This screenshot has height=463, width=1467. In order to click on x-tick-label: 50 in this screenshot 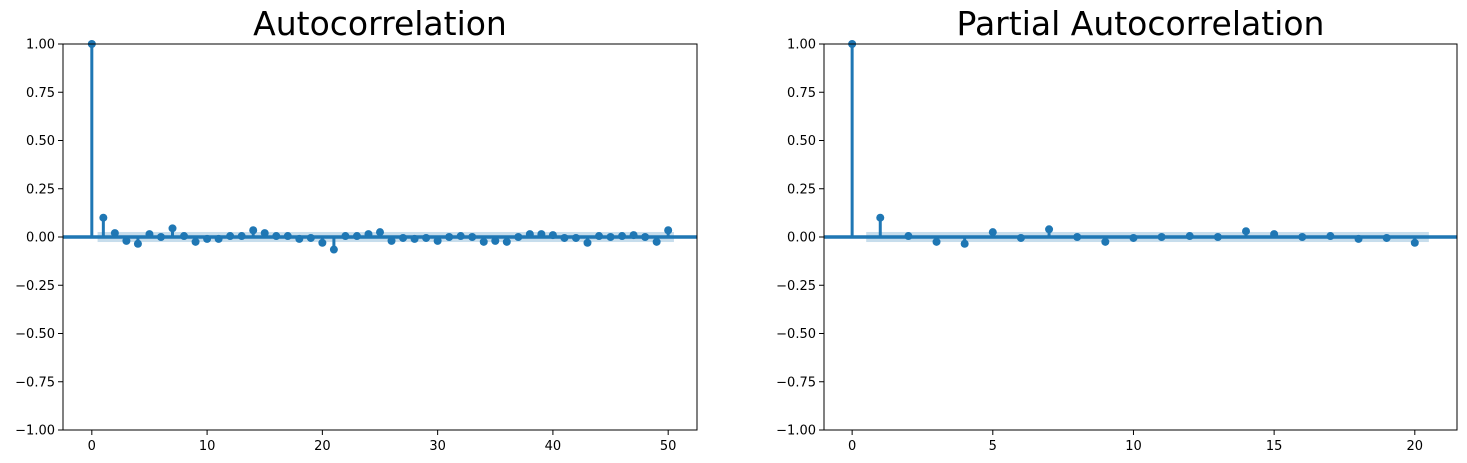, I will do `click(668, 446)`.